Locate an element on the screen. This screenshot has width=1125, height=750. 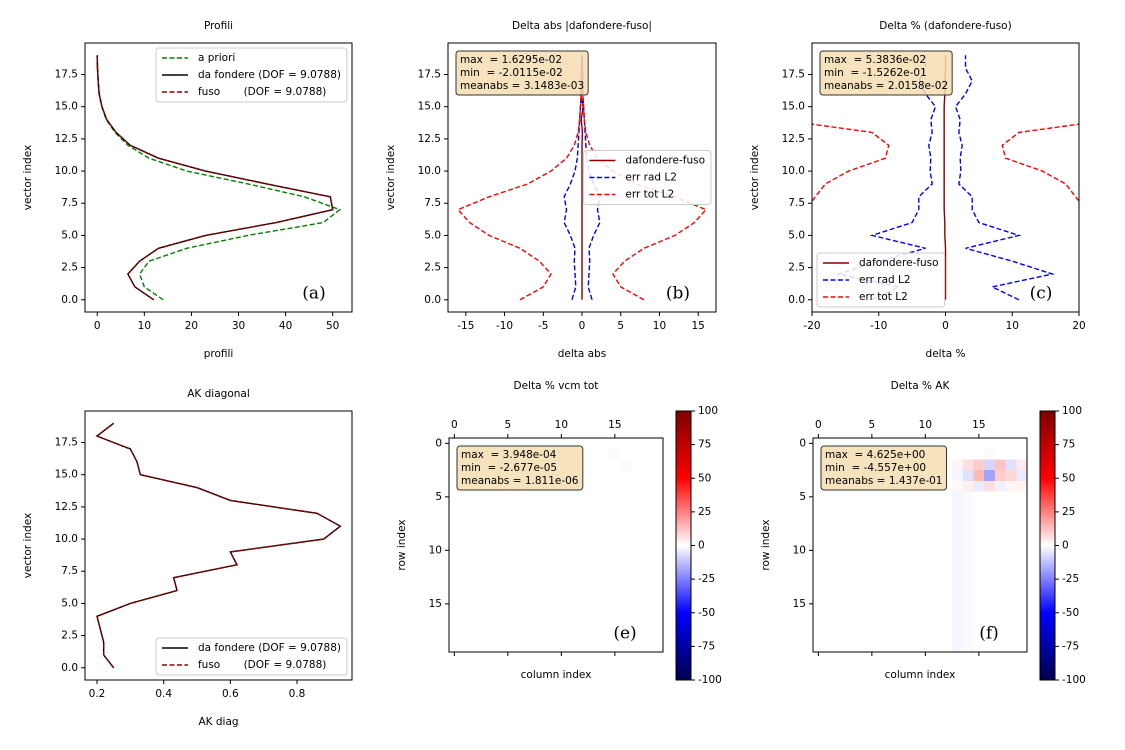
plot-area is located at coordinates (945, 178).